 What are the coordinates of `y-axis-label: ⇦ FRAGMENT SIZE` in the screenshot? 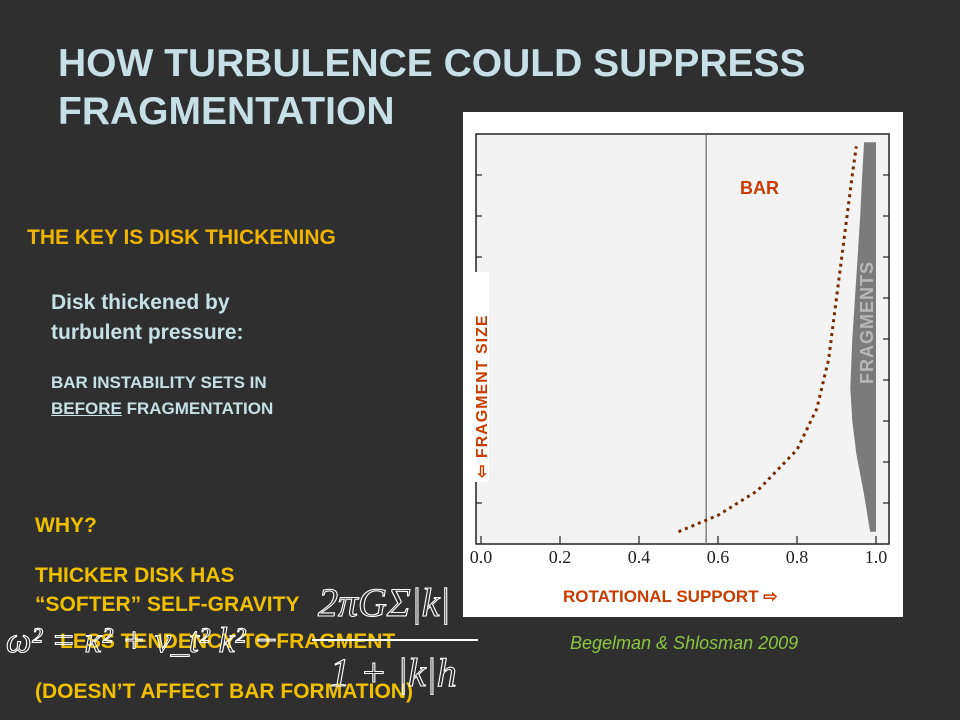 It's located at (482, 396).